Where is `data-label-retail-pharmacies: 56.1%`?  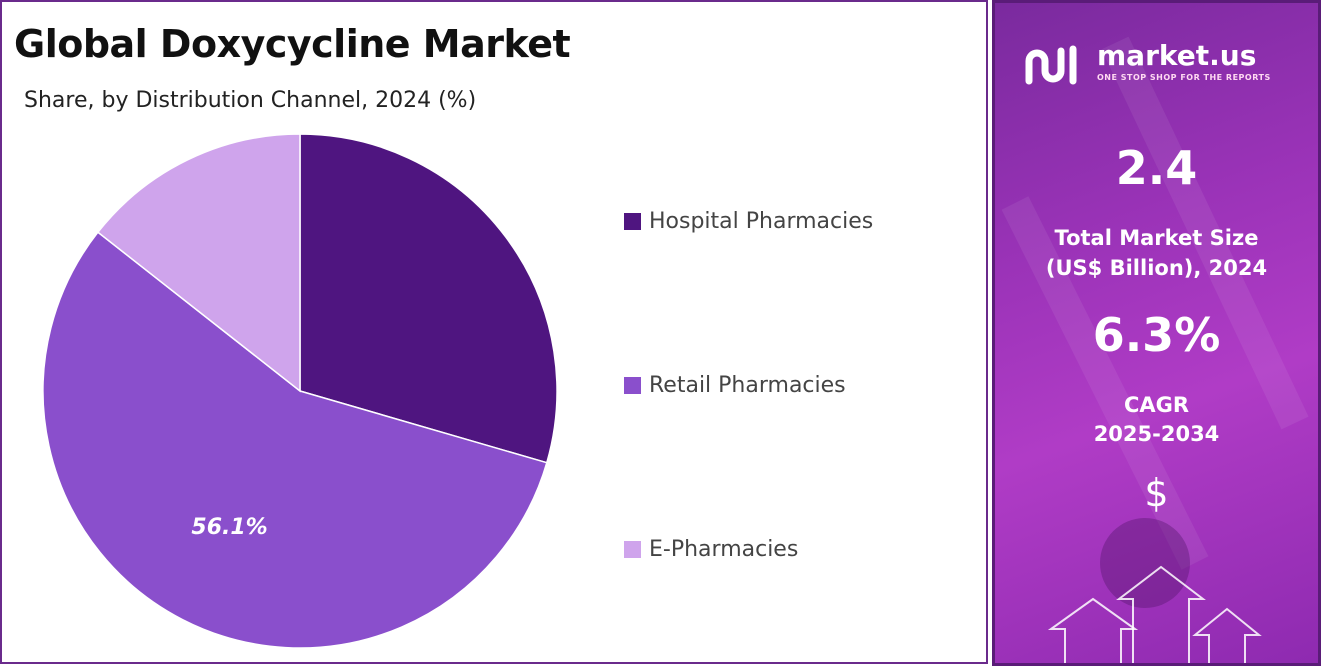
data-label-retail-pharmacies: 56.1% is located at coordinates (229, 527).